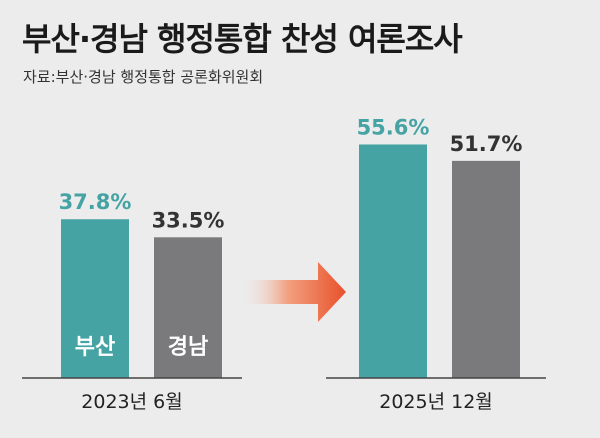  I want to click on bar-경남-0, so click(188, 307).